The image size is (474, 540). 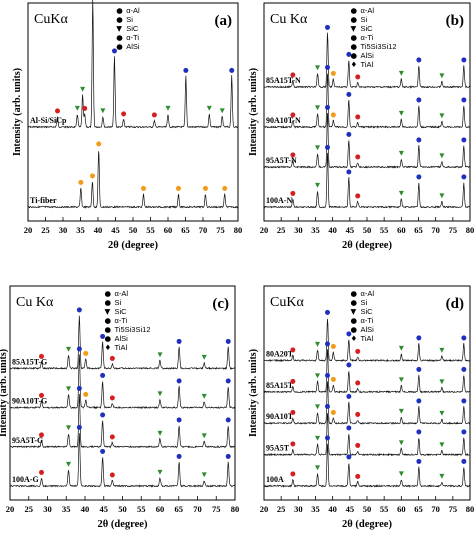 I want to click on sample-label: 85A15T, so click(x=280, y=385).